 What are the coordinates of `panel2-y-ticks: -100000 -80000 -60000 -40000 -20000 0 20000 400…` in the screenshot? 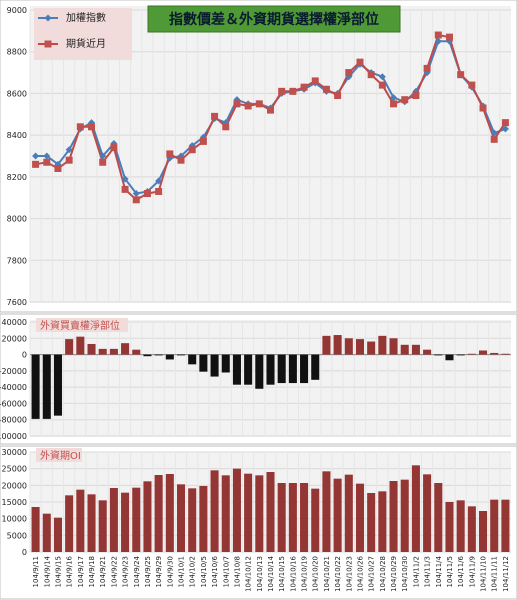 It's located at (13, 379).